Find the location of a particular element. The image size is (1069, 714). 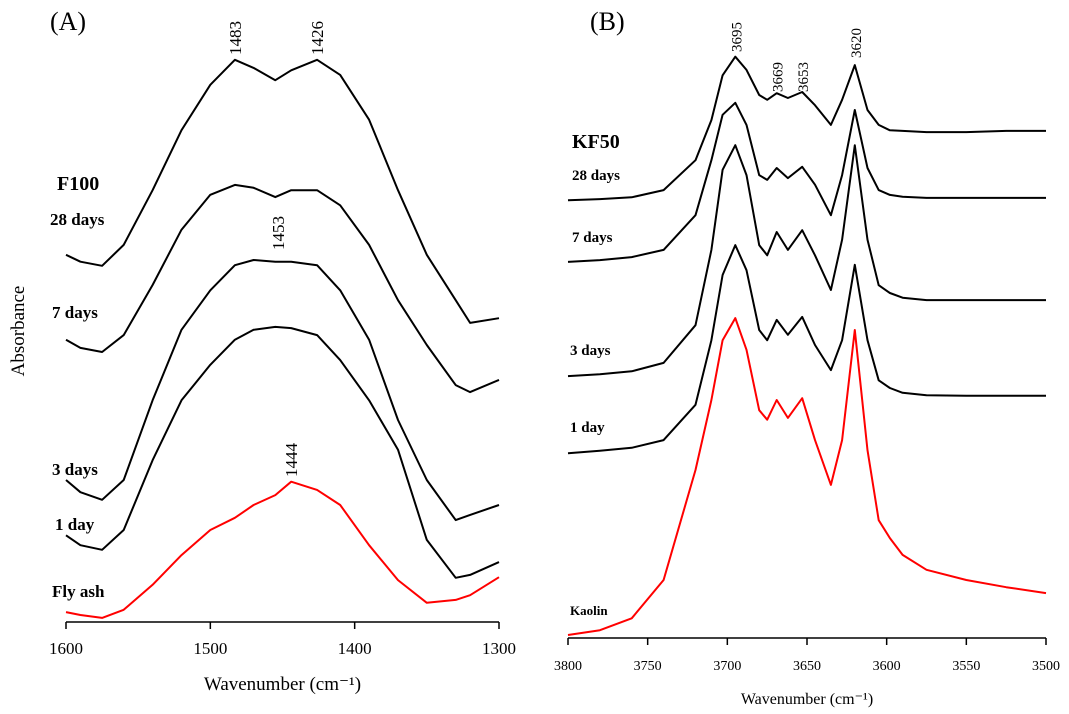

panel-title: (A) is located at coordinates (68, 21).